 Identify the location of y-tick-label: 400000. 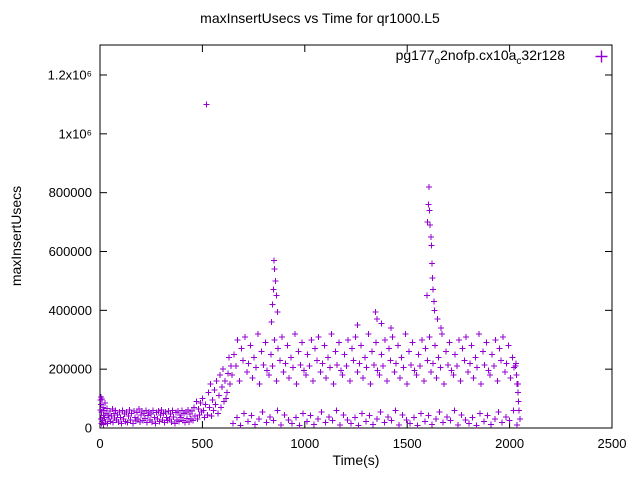
(70, 310).